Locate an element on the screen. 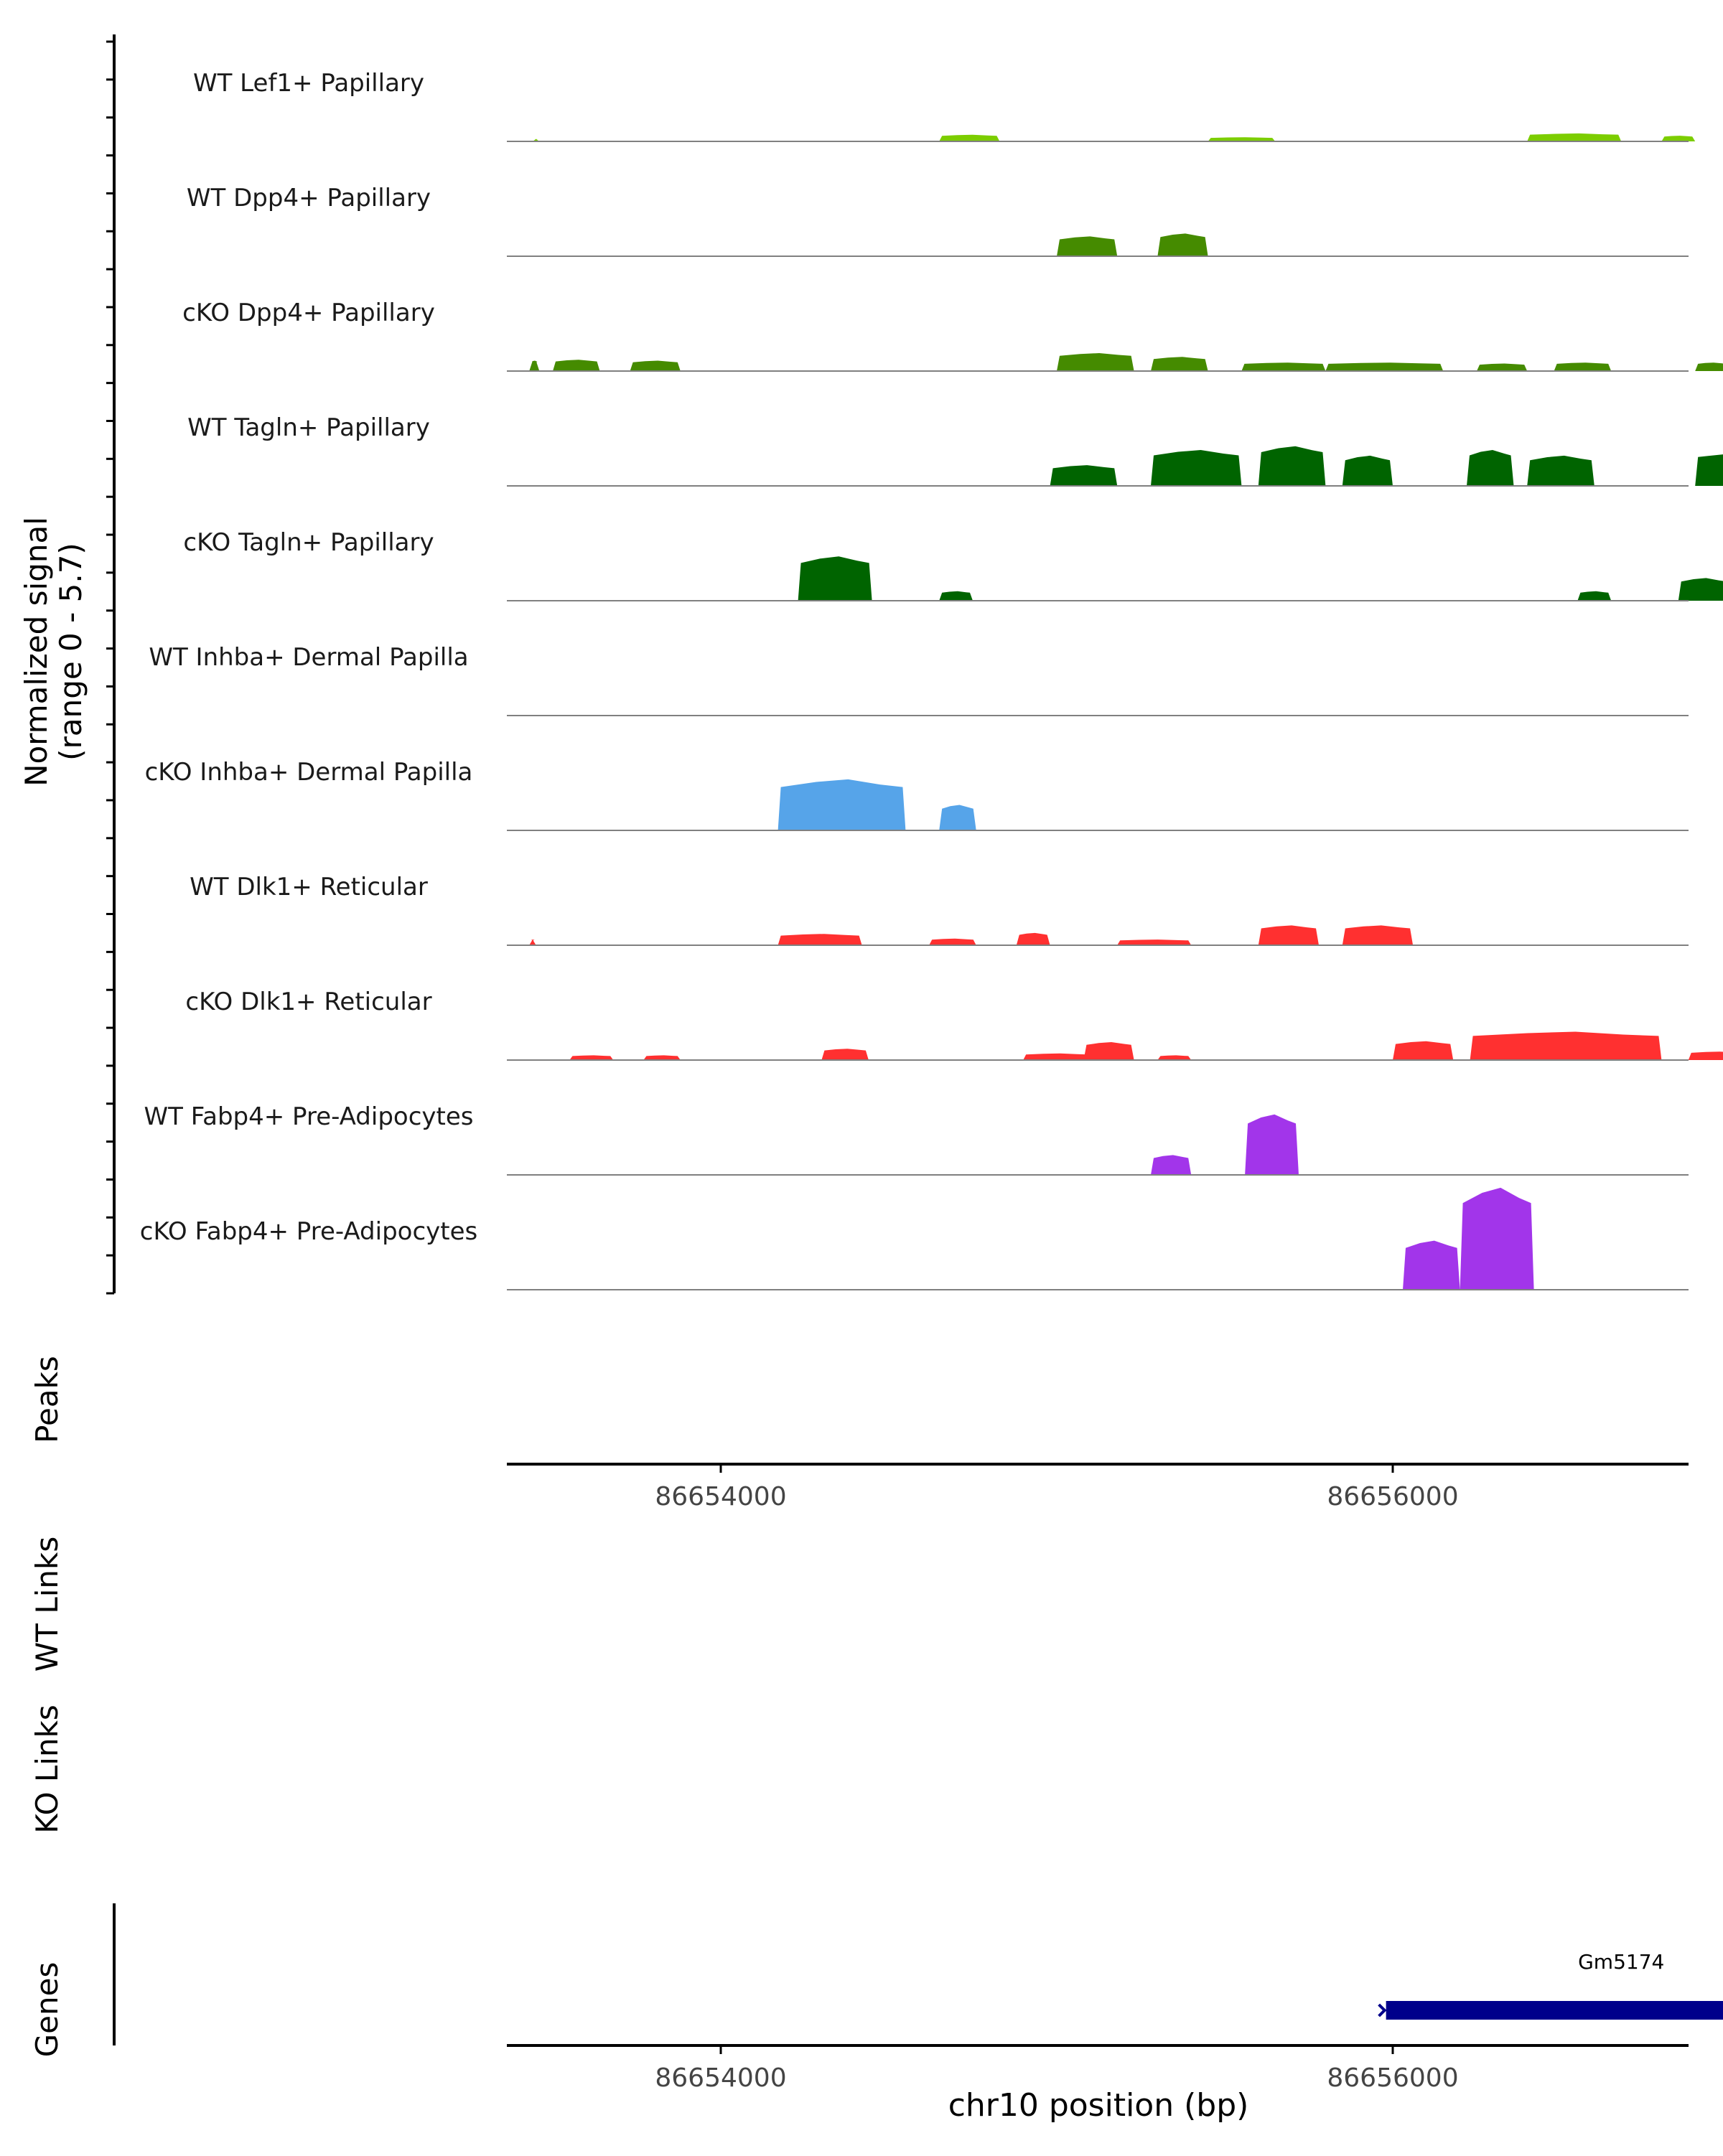  track-label: cKO Dlk1+ Reticular is located at coordinates (308, 1002).